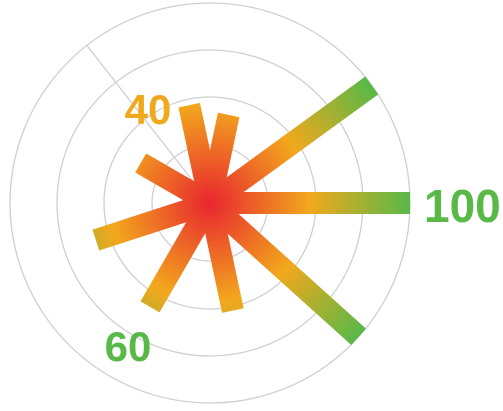  Describe the element at coordinates (462, 206) in the screenshot. I see `value-label-100: 100` at that location.